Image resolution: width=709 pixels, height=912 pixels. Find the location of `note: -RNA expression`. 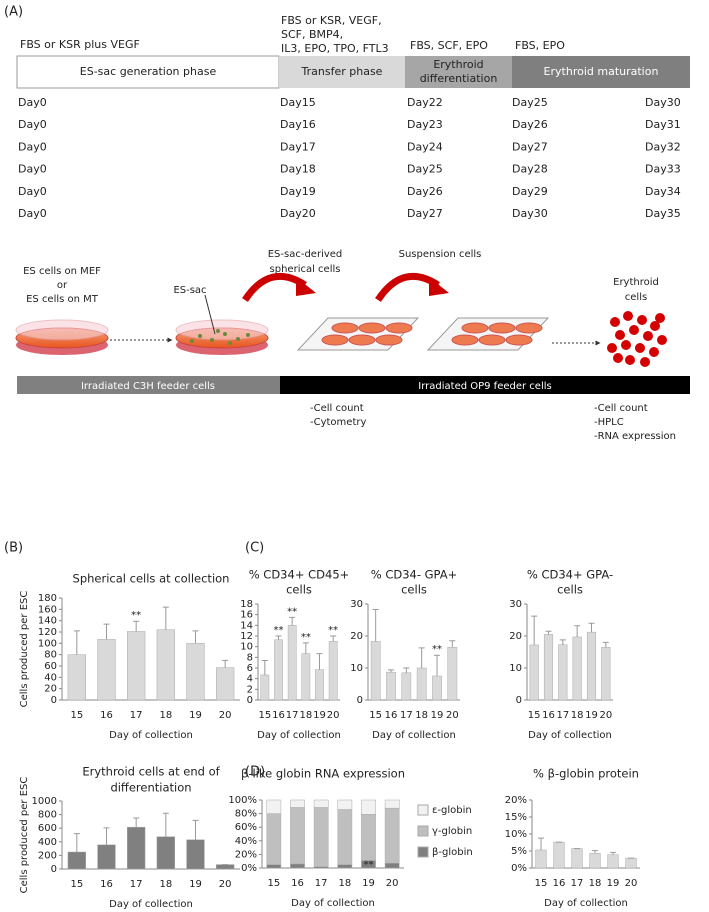

note: -RNA expression is located at coordinates (635, 436).